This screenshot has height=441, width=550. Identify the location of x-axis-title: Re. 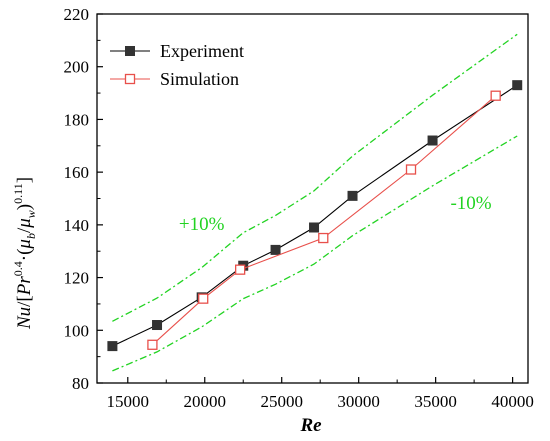
(310, 425).